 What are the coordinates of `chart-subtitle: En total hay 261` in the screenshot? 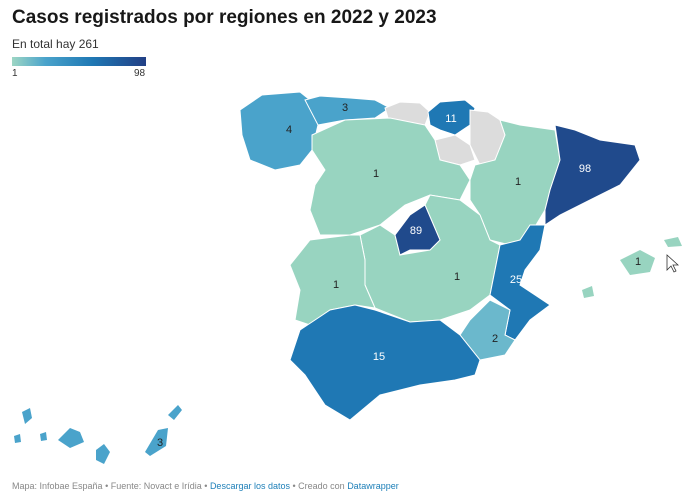 It's located at (55, 44).